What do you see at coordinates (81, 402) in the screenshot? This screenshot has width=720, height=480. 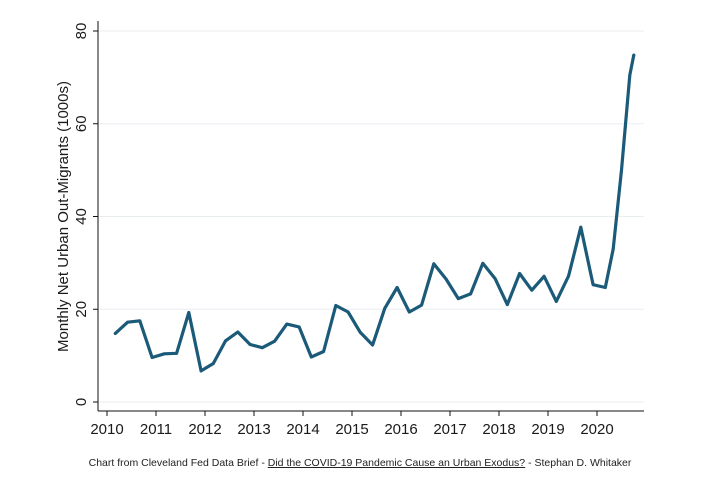 I see `y-tick-label: 0` at bounding box center [81, 402].